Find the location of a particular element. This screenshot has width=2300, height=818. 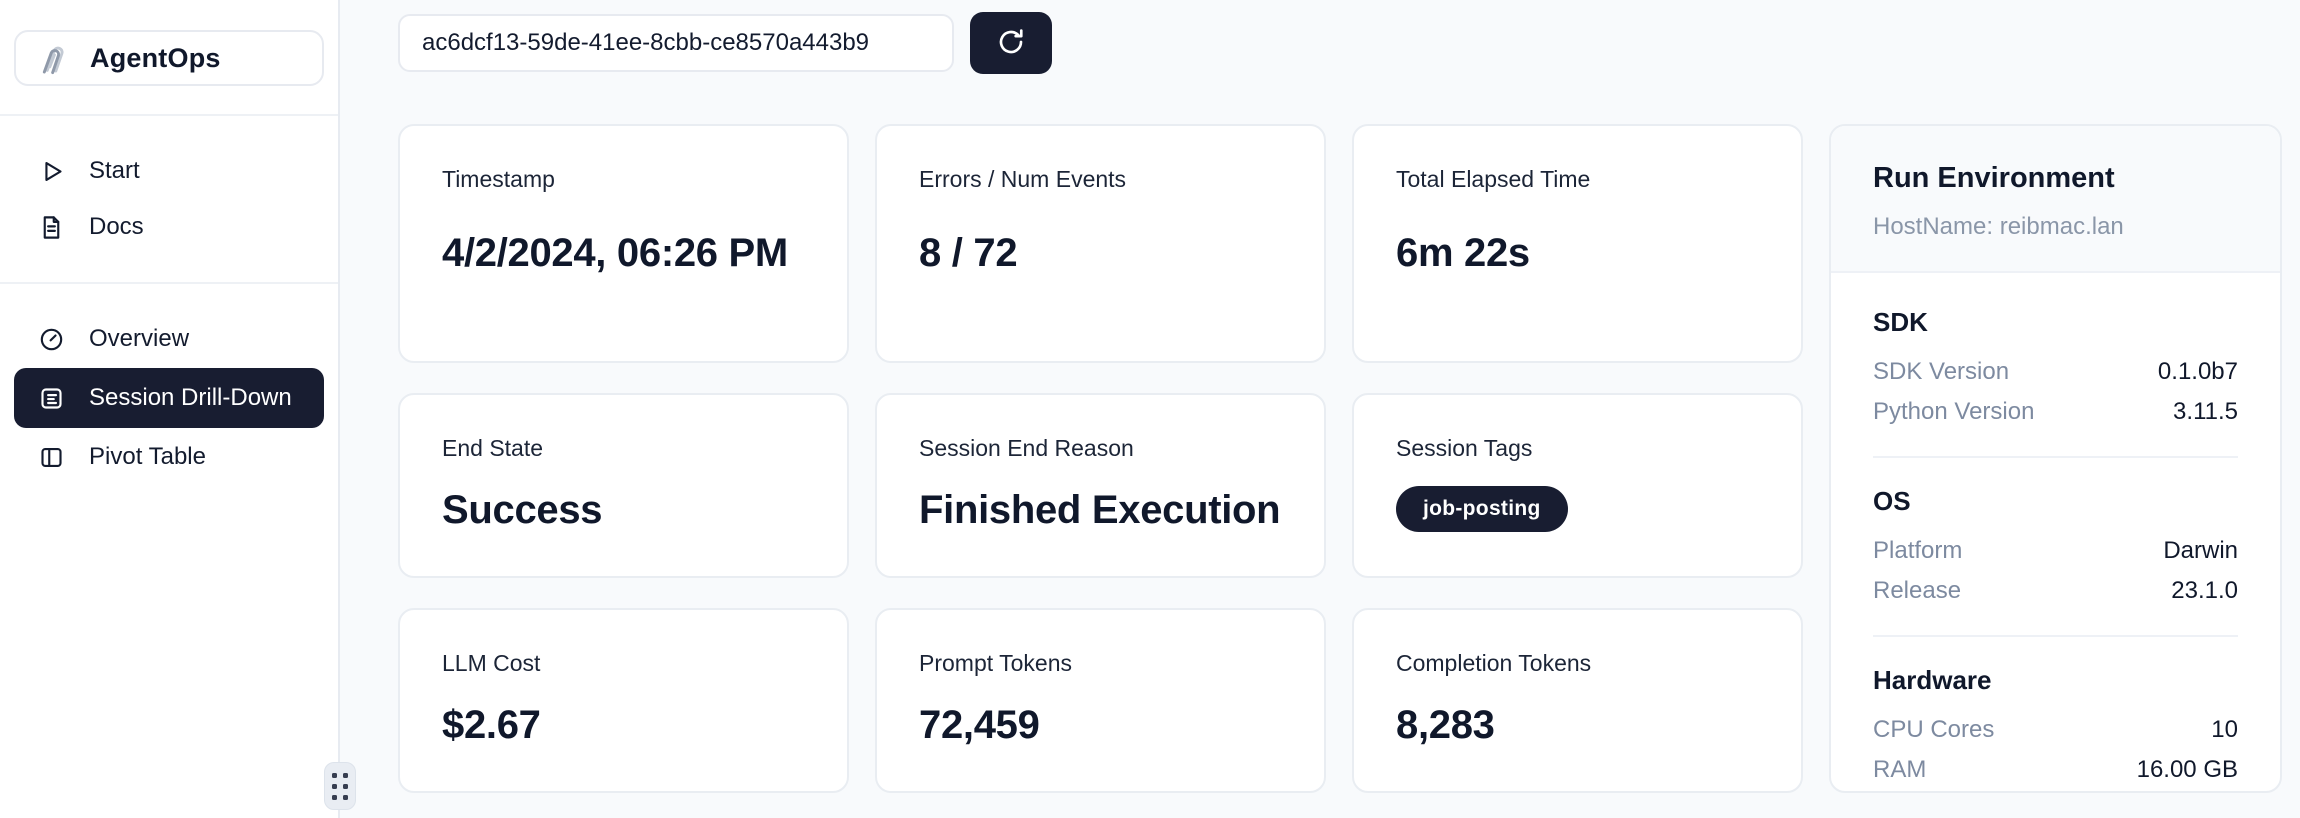

env-section-os: OS Platform Darwin Release 23.1.0 is located at coordinates (2055, 561).